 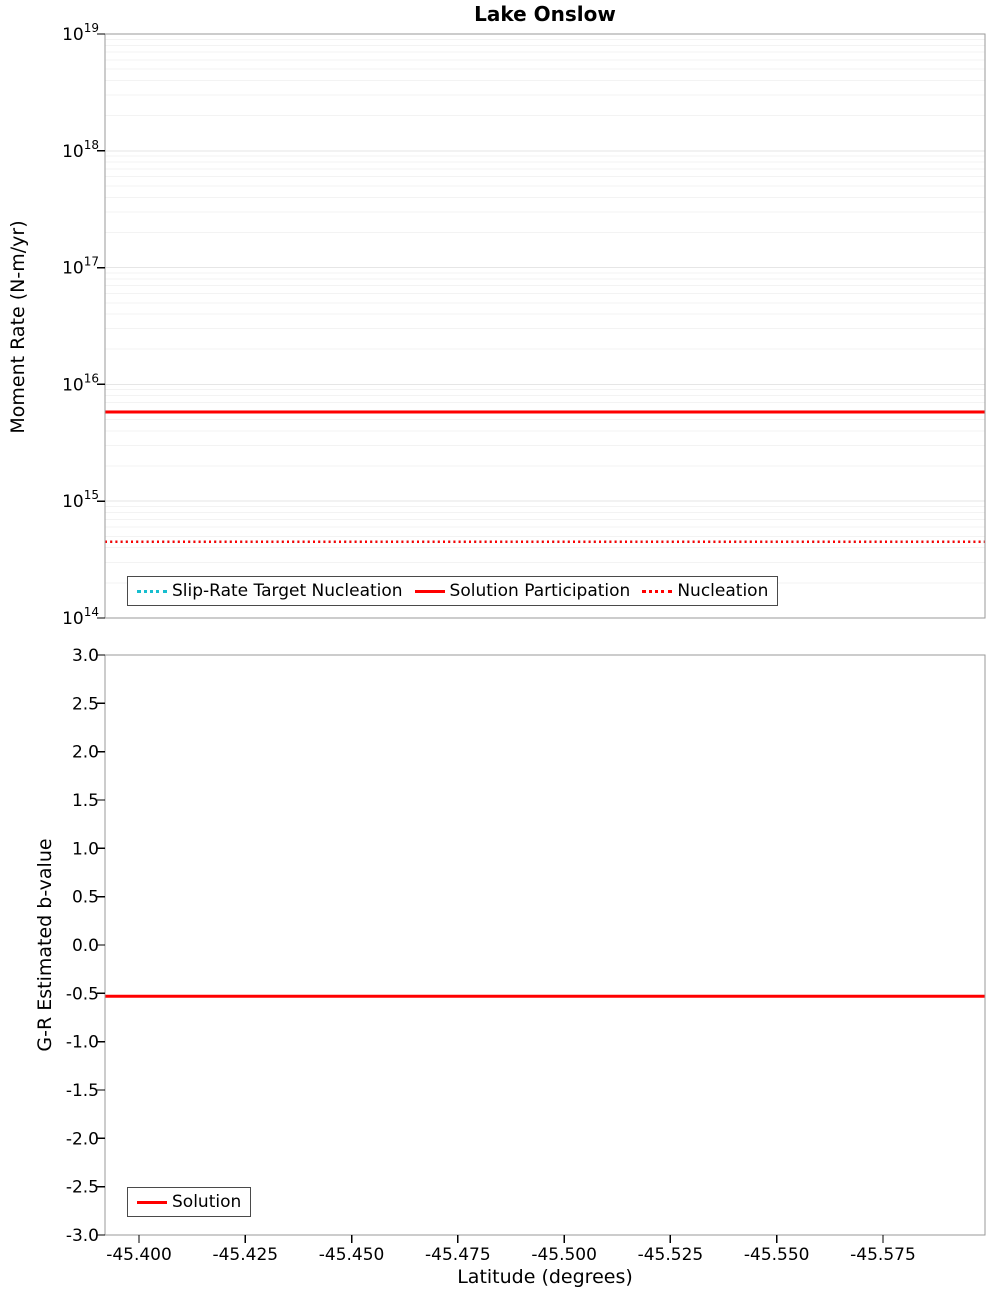 What do you see at coordinates (723, 591) in the screenshot?
I see `legend-label-nucleation: Nucleation` at bounding box center [723, 591].